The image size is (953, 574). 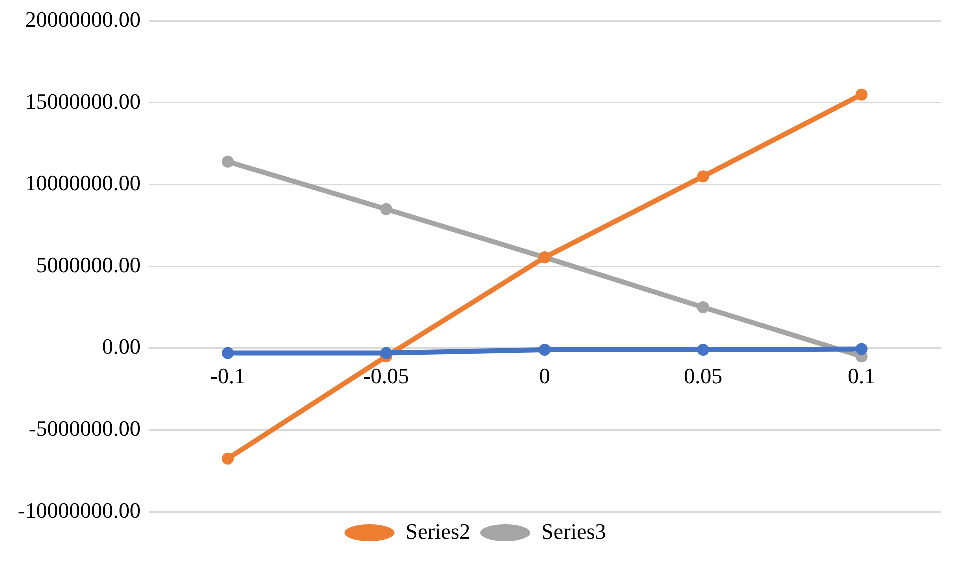 I want to click on x-tick-label: 0.05, so click(x=703, y=375).